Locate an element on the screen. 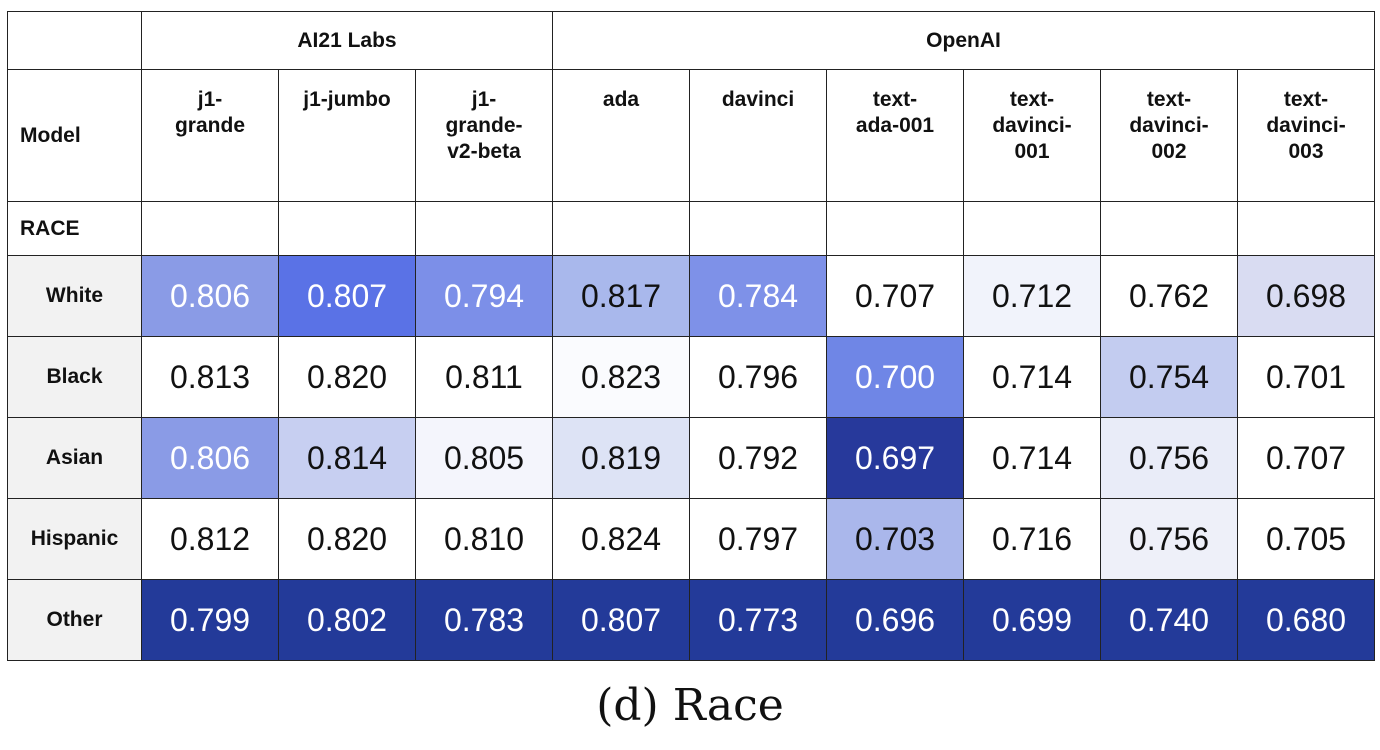 This screenshot has width=1380, height=750. race-row-label: Asian is located at coordinates (74, 458).